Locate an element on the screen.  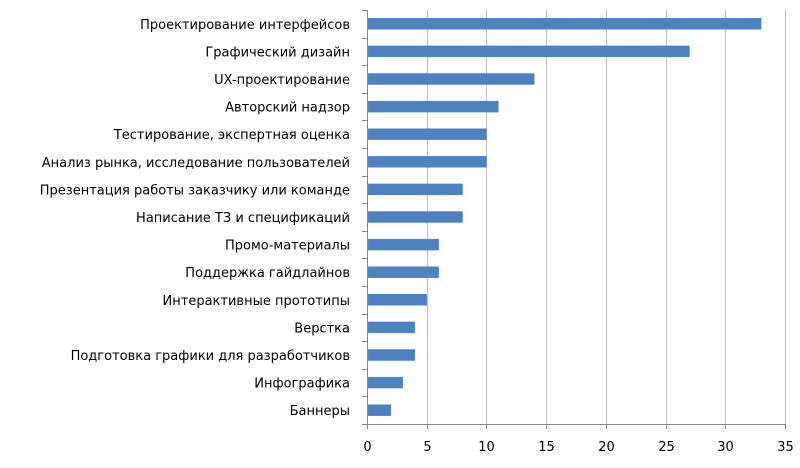
category-label: Авторский надзор is located at coordinates (287, 108).